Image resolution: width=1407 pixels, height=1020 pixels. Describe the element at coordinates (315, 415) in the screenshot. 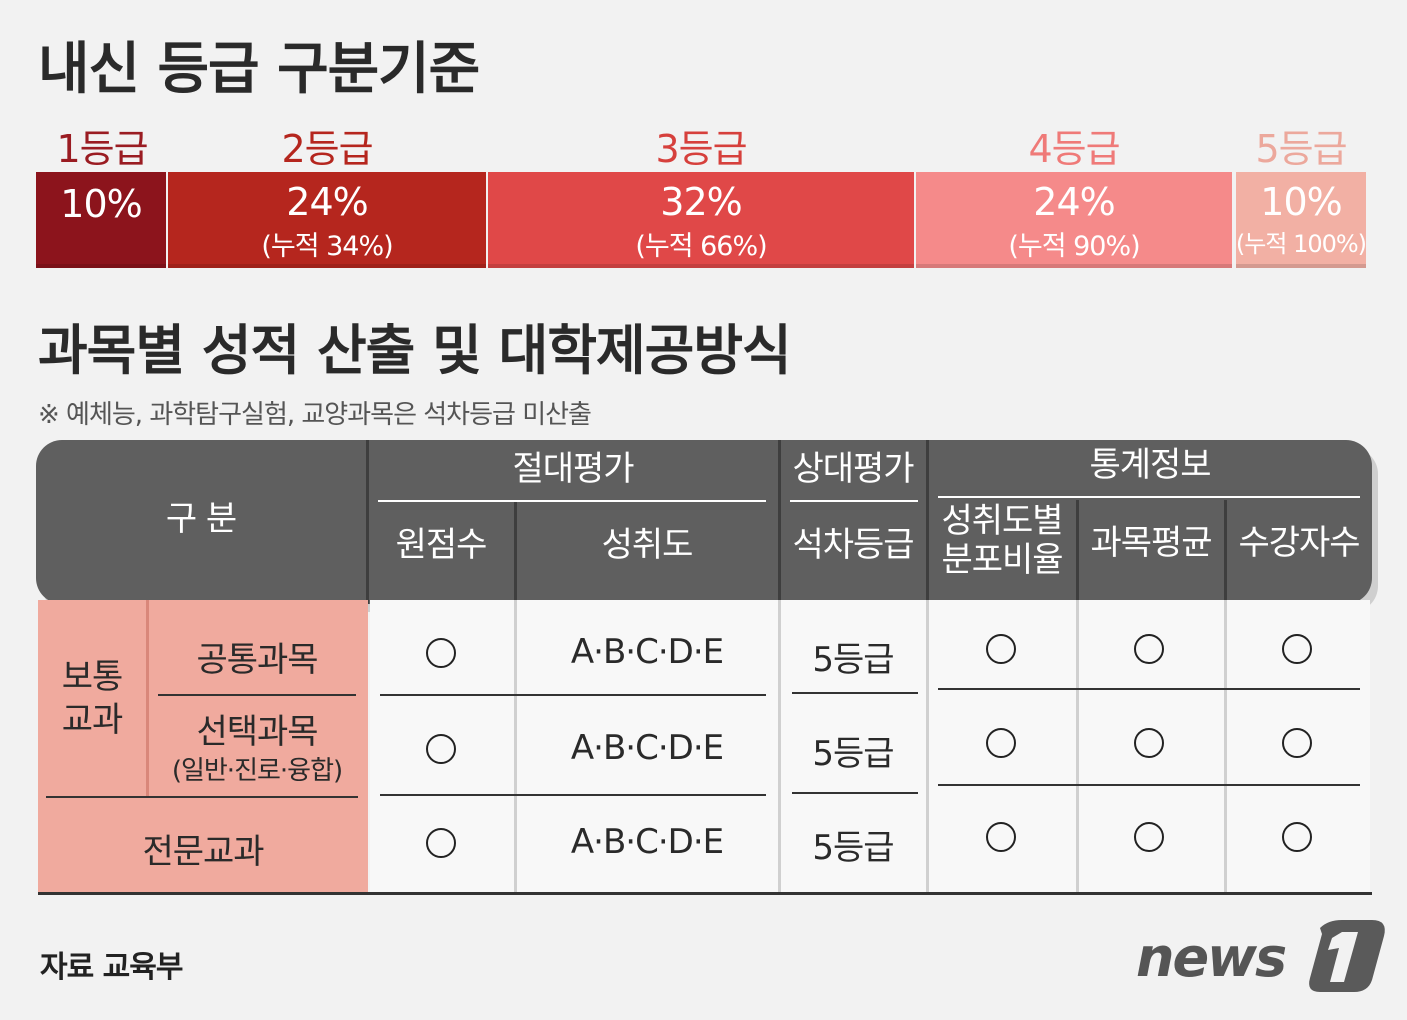

I see `footnote: ※ 예체능, 과학탐구실험, 교양과목은 석차등급 미산출` at that location.